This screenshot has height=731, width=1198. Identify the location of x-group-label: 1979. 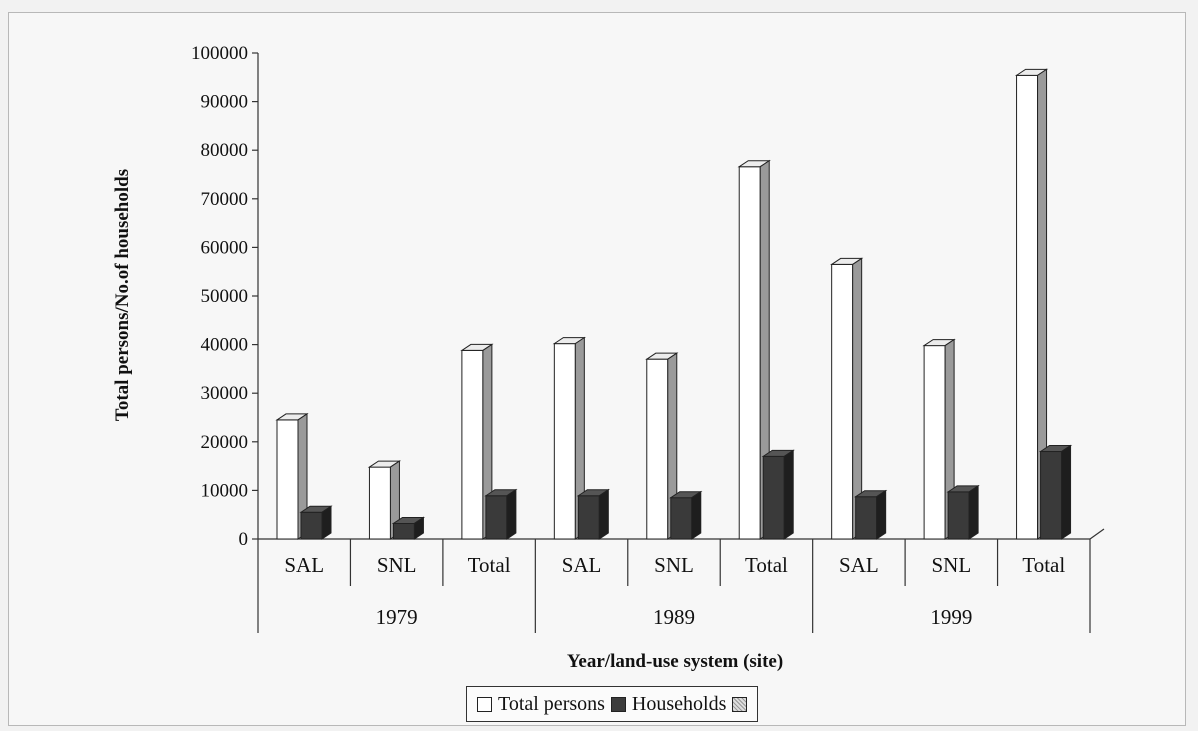
(397, 617).